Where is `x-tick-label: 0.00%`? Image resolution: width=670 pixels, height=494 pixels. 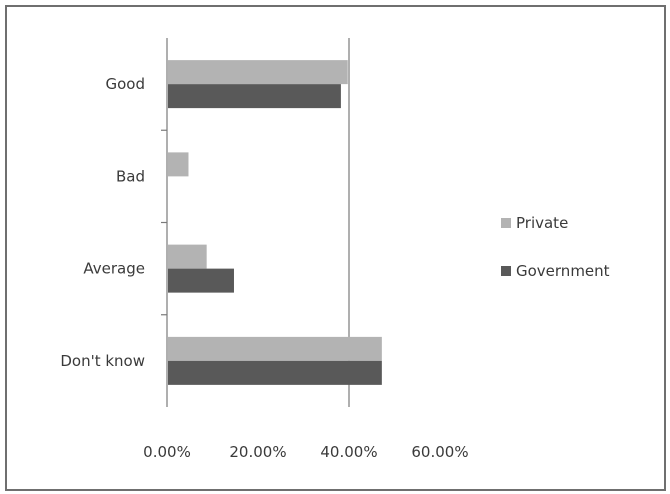 x-tick-label: 0.00% is located at coordinates (167, 452).